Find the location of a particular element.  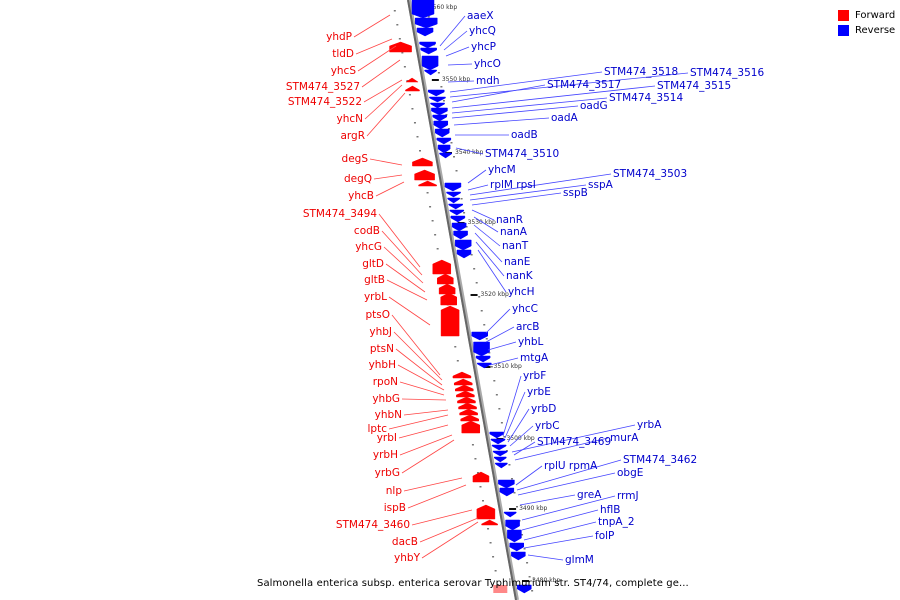

forward-gene-label: yhbG is located at coordinates (386, 399).